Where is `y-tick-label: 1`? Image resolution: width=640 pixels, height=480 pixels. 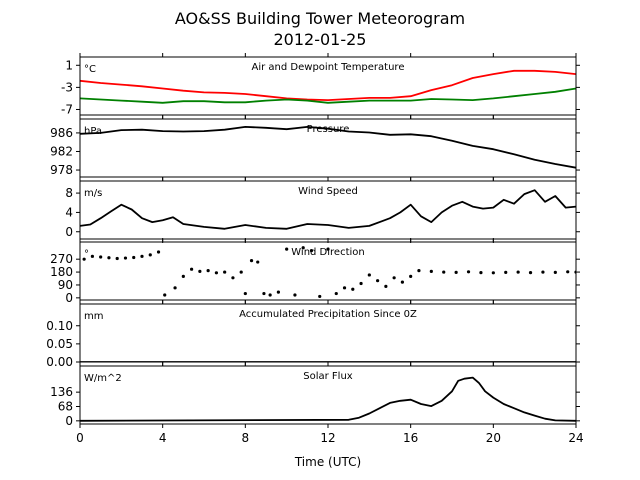 y-tick-label: 1 is located at coordinates (69, 65).